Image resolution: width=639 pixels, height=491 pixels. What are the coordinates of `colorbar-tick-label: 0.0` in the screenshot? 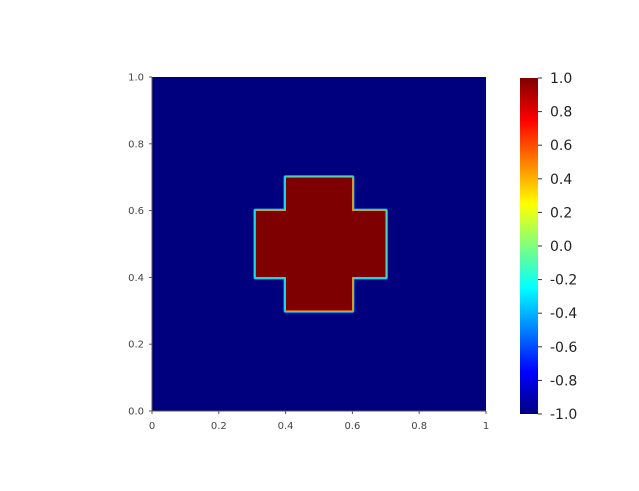 It's located at (561, 247).